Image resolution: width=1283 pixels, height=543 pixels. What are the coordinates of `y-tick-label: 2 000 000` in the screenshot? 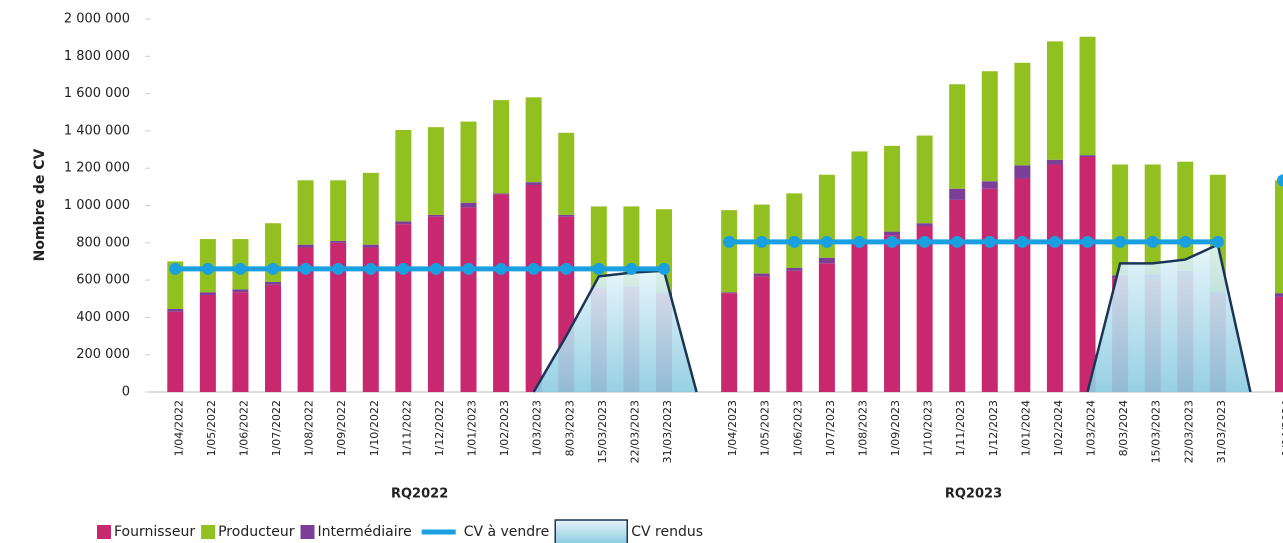 It's located at (97, 19).